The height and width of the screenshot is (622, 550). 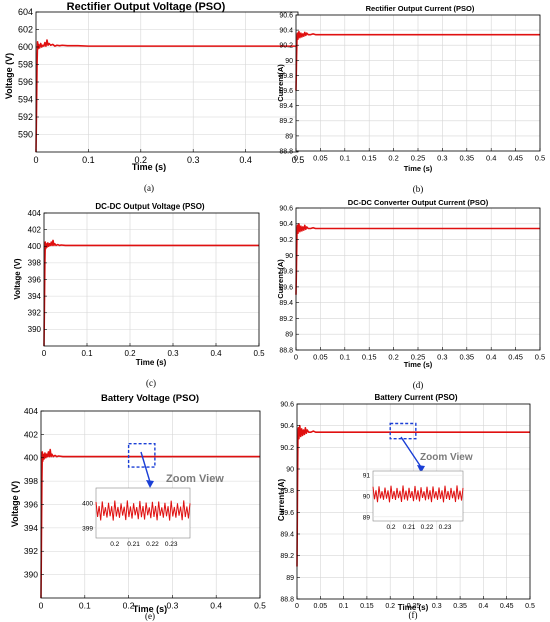 What do you see at coordinates (31, 434) in the screenshot?
I see `y-tick-label: 402` at bounding box center [31, 434].